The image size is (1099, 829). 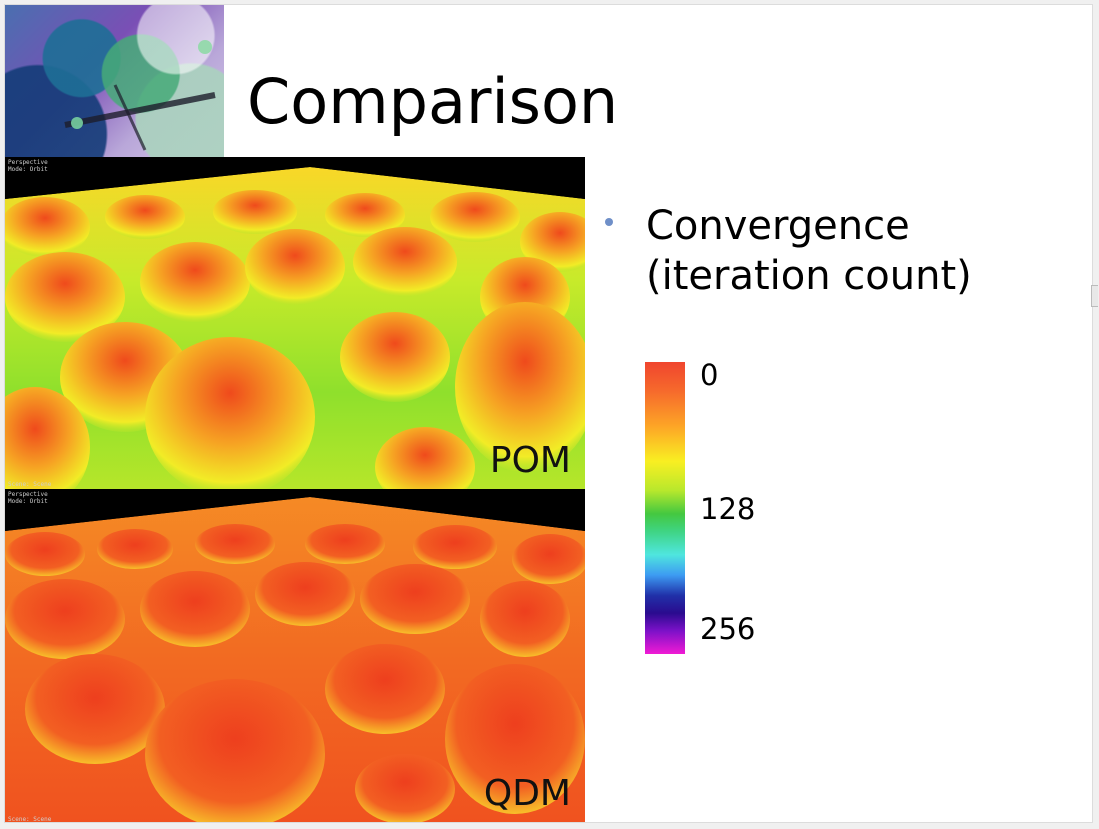 I want to click on decorative-stroke-icon, so click(x=140, y=95).